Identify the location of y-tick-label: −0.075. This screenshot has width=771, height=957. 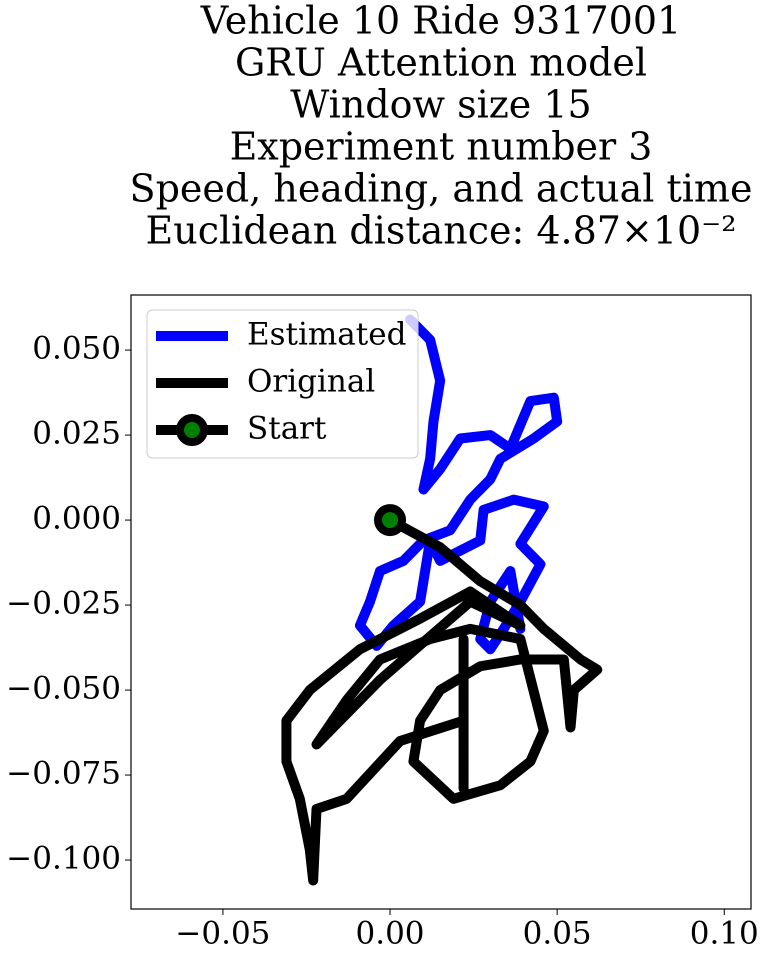
(63, 774).